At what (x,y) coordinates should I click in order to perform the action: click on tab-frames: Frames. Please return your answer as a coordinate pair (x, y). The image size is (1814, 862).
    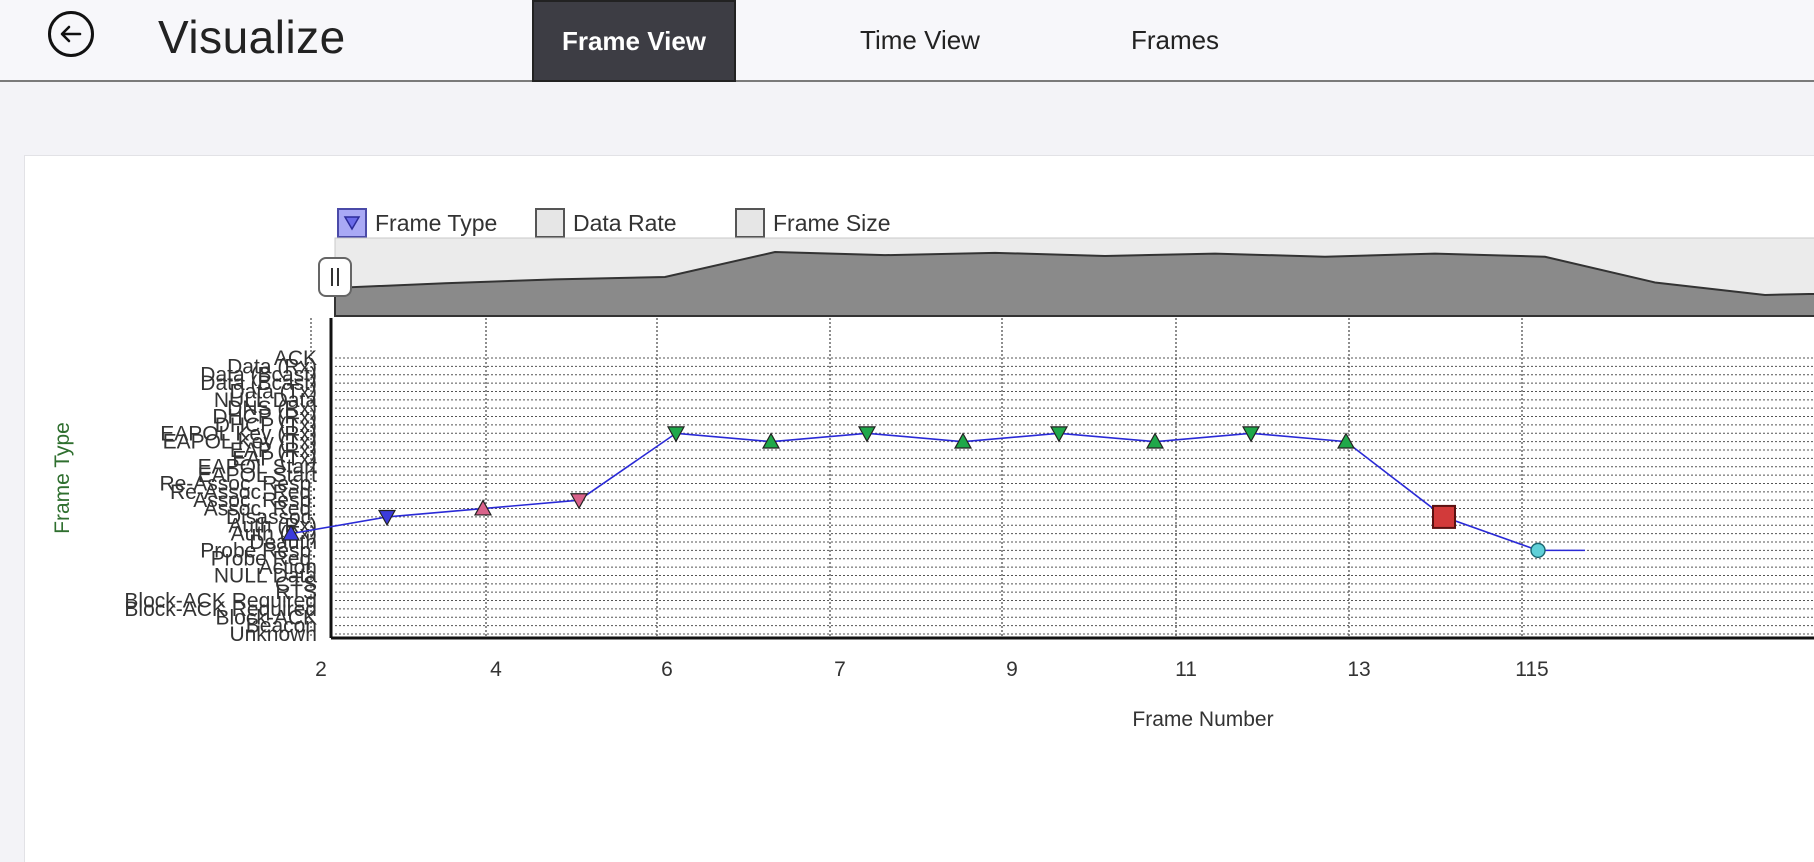
    Looking at the image, I should click on (1175, 40).